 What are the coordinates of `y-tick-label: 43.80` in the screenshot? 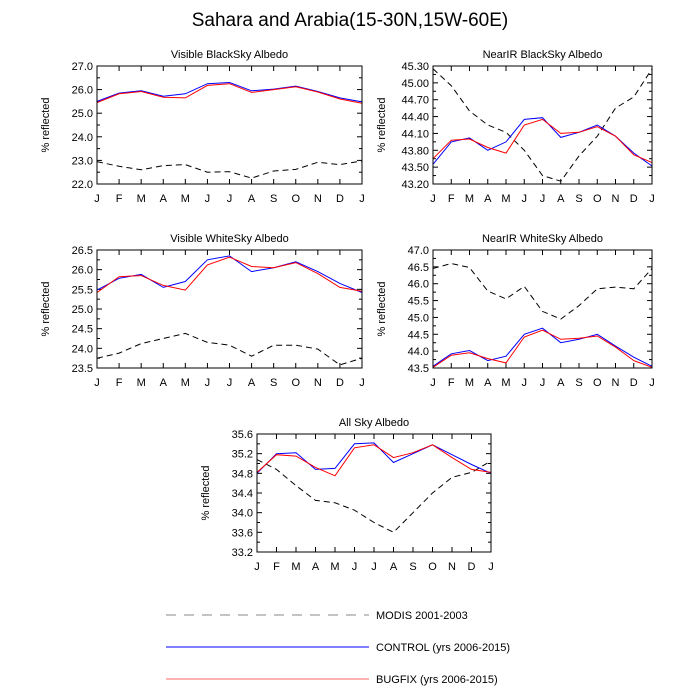 It's located at (415, 151).